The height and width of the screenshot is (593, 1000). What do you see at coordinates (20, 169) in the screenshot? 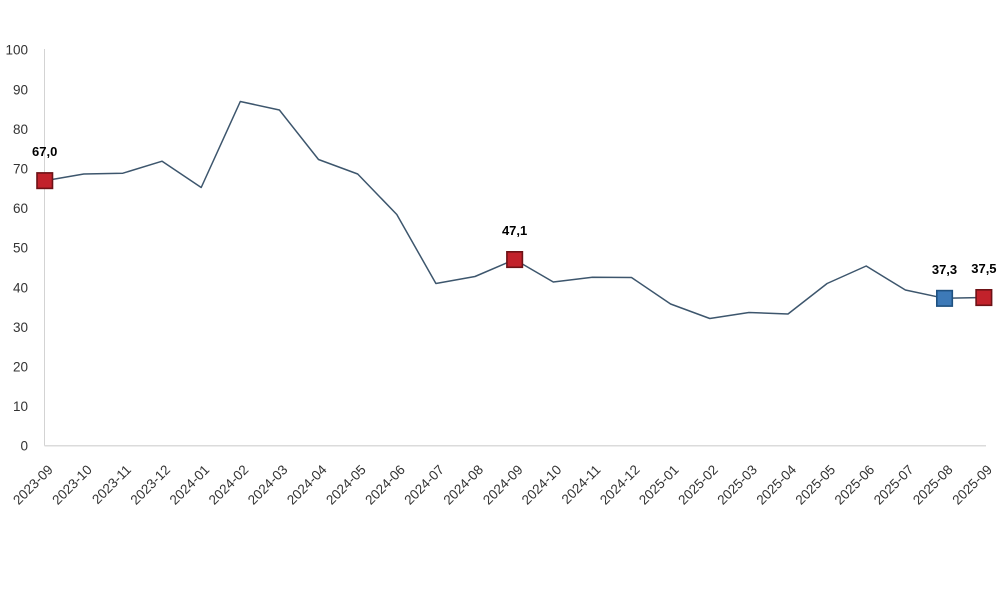
I see `svg-text: 70` at bounding box center [20, 169].